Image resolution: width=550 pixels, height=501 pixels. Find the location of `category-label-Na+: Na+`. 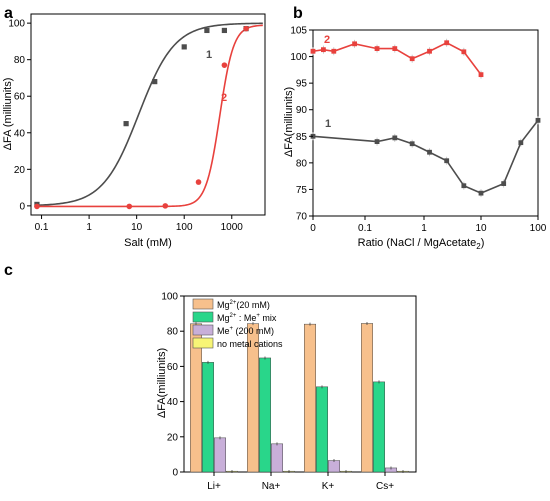

category-label-Na+: Na+ is located at coordinates (271, 486).